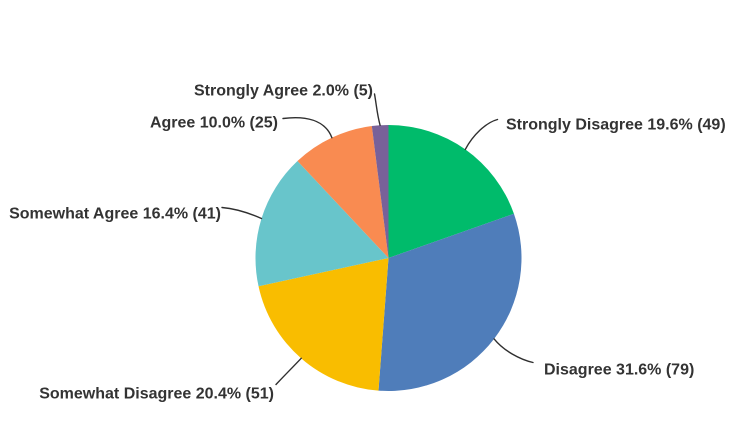  What do you see at coordinates (283, 91) in the screenshot?
I see `svg-text: Strongly Agree 2.0% (5)` at bounding box center [283, 91].